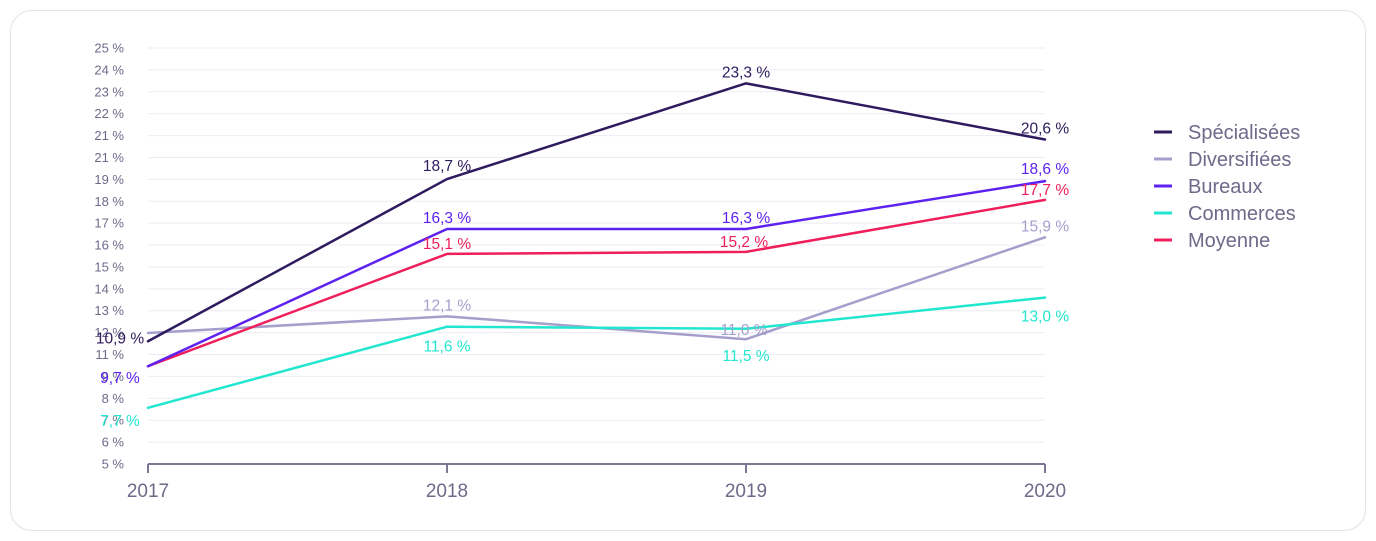 The height and width of the screenshot is (541, 1376). What do you see at coordinates (109, 179) in the screenshot?
I see `y-tick-label: 19 %` at bounding box center [109, 179].